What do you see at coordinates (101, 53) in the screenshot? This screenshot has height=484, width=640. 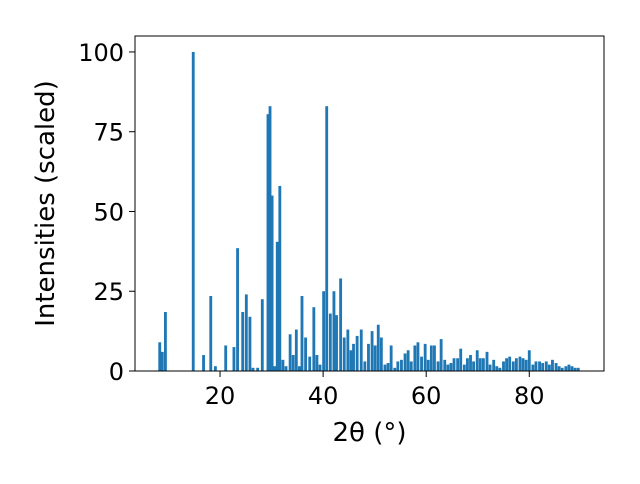 I see `y-tick-label: 100` at bounding box center [101, 53].